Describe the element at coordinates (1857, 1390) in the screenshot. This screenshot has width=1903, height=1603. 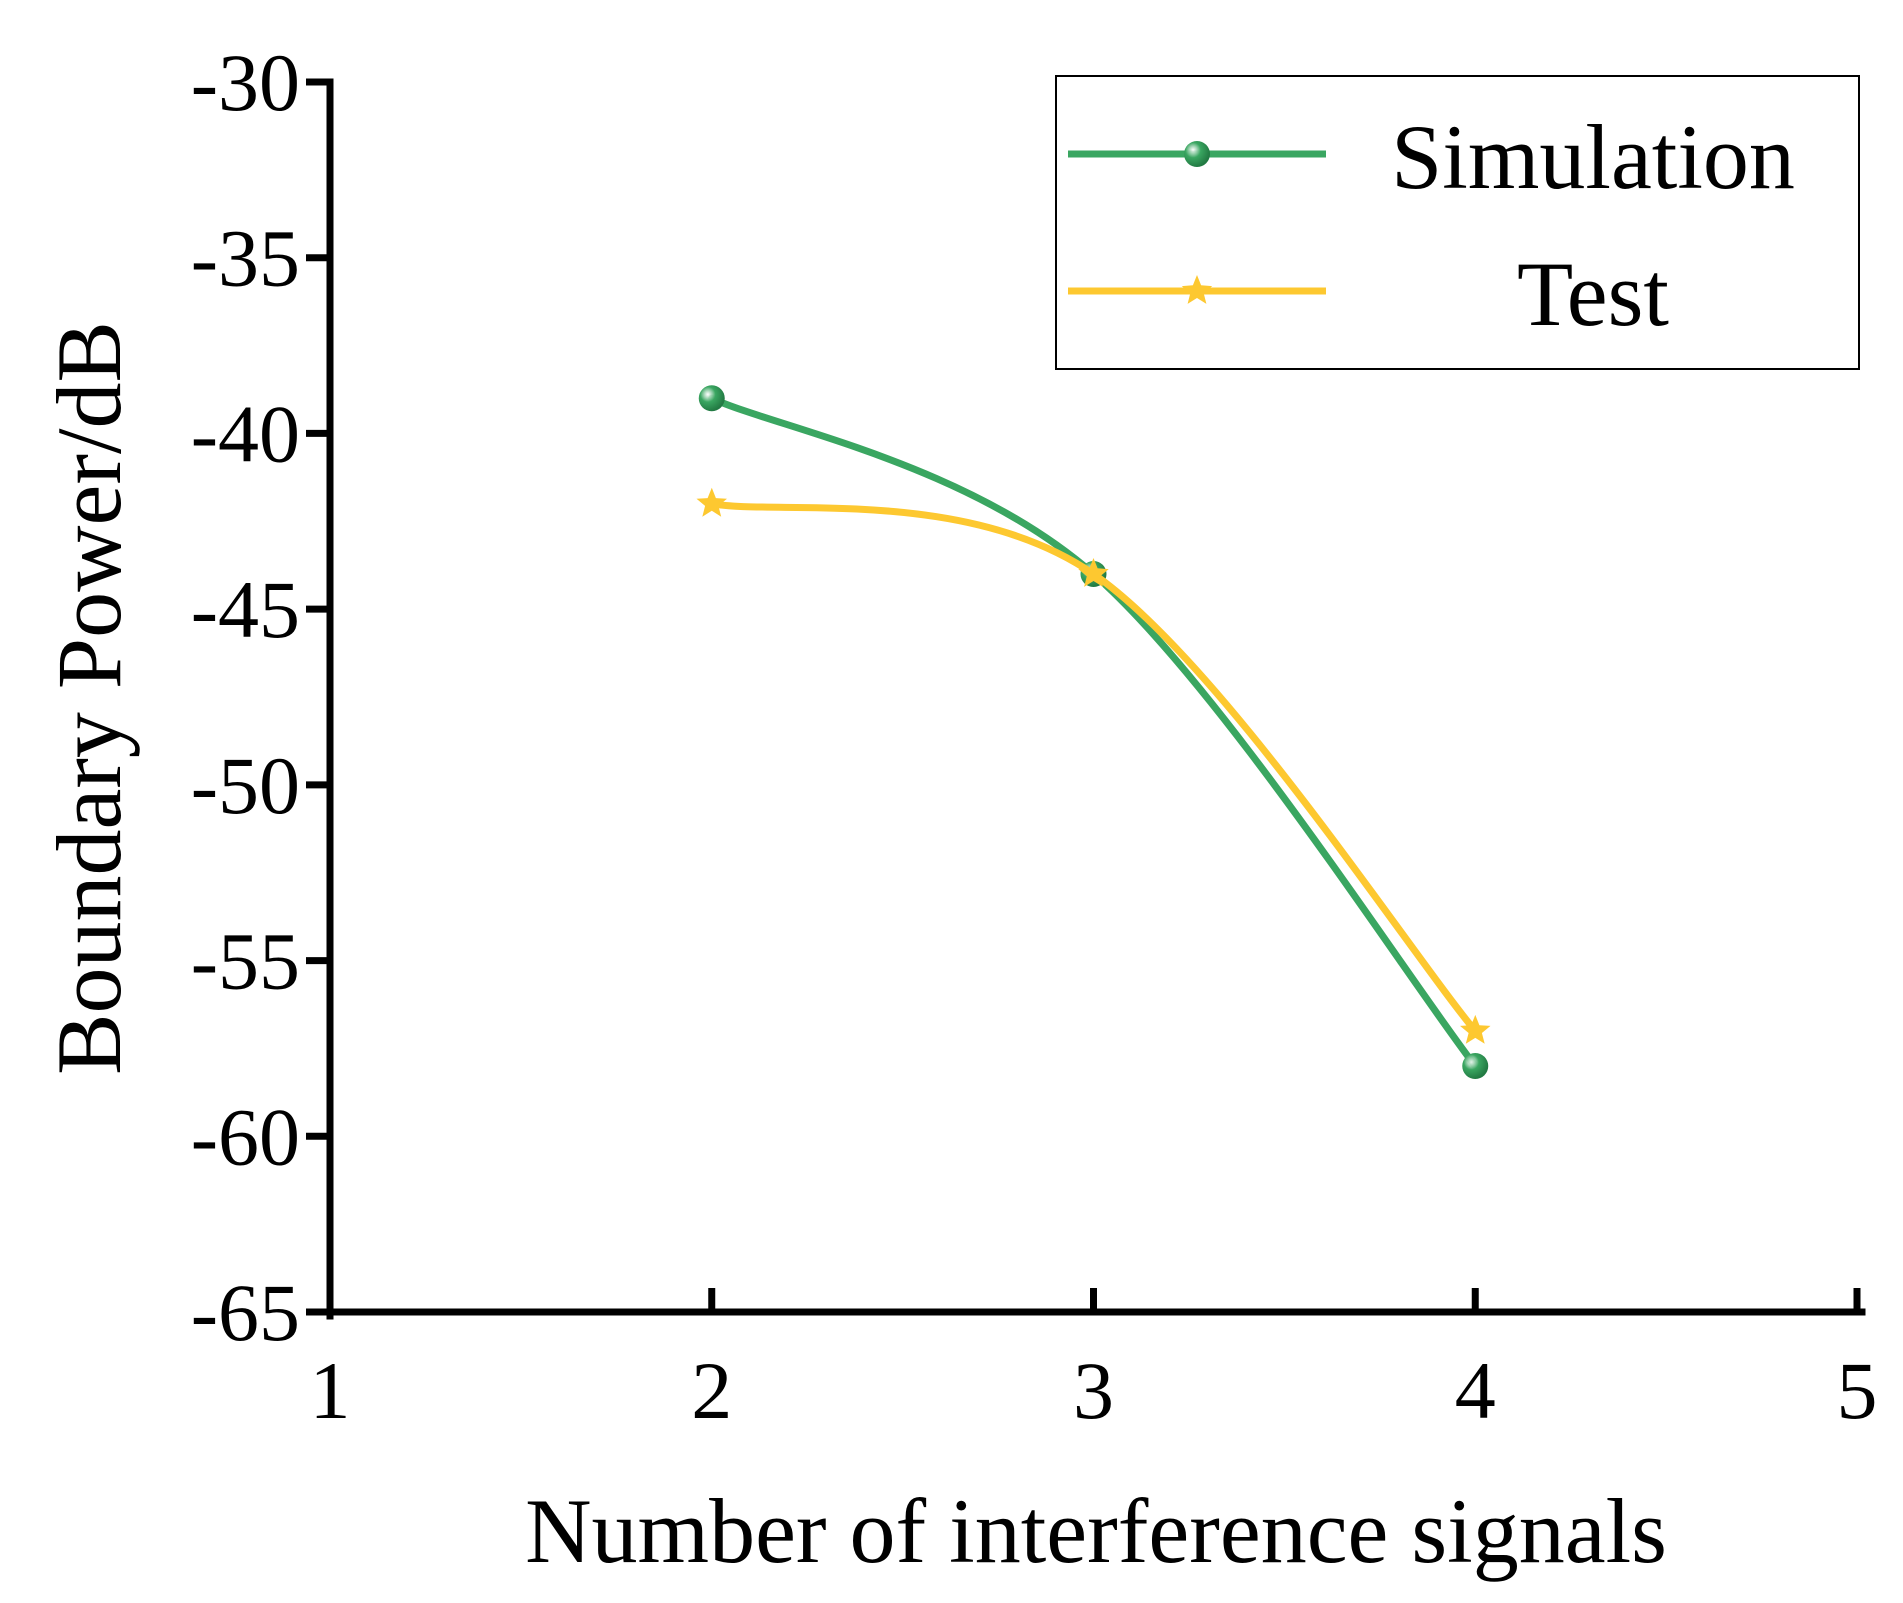
I see `x-tick-label: 5` at that location.